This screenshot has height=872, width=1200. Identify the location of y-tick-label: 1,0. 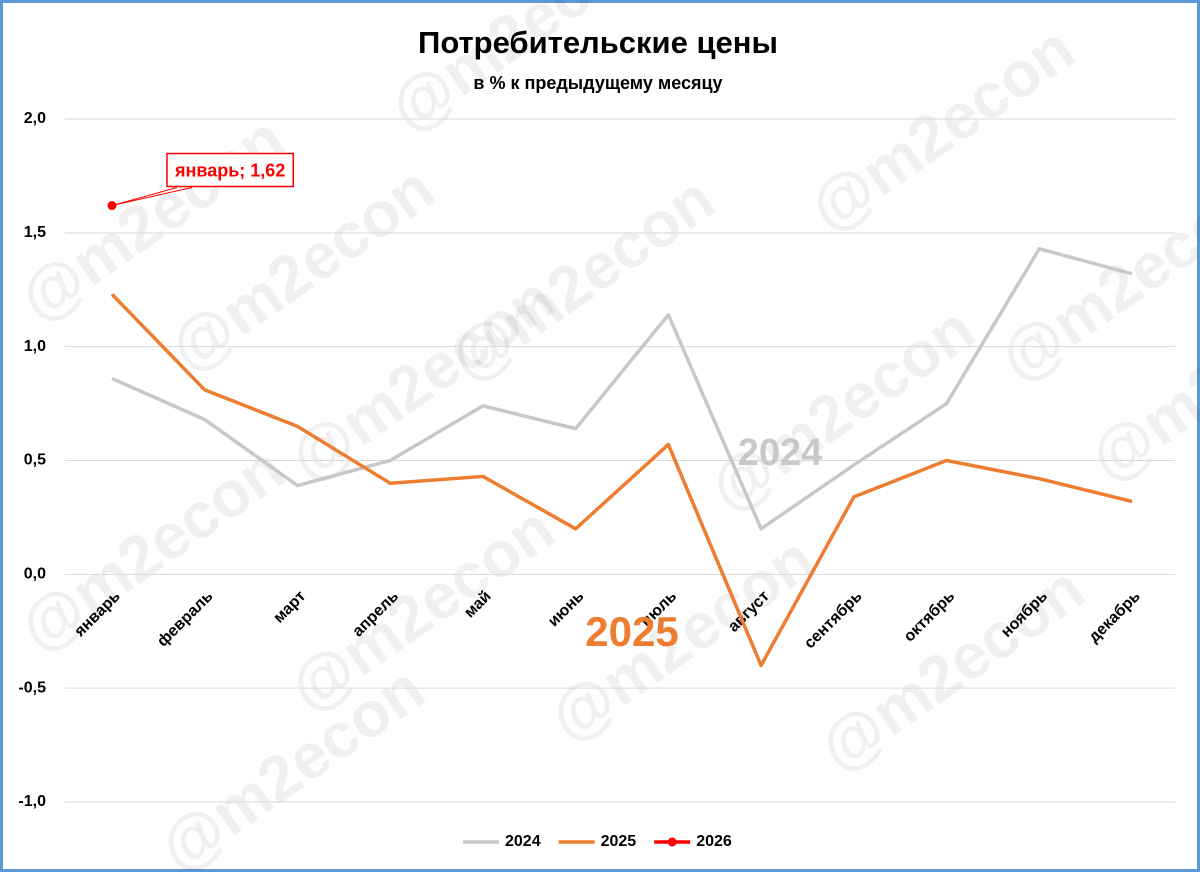
(35, 346).